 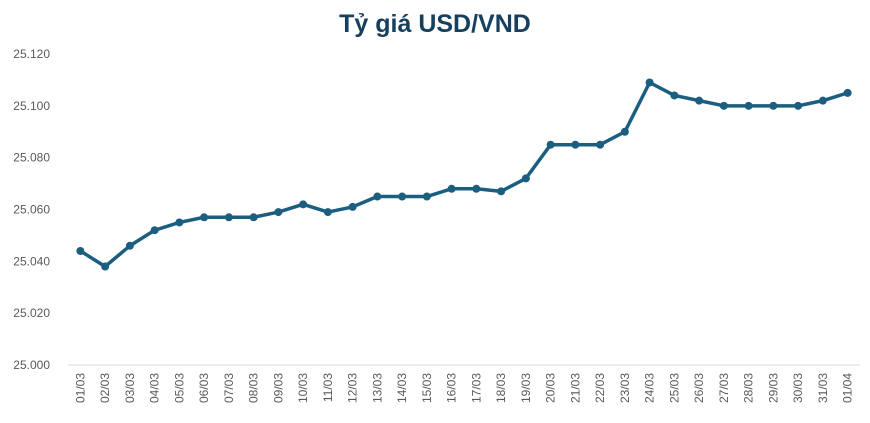 What do you see at coordinates (848, 388) in the screenshot?
I see `x-tick-label: 01/04` at bounding box center [848, 388].